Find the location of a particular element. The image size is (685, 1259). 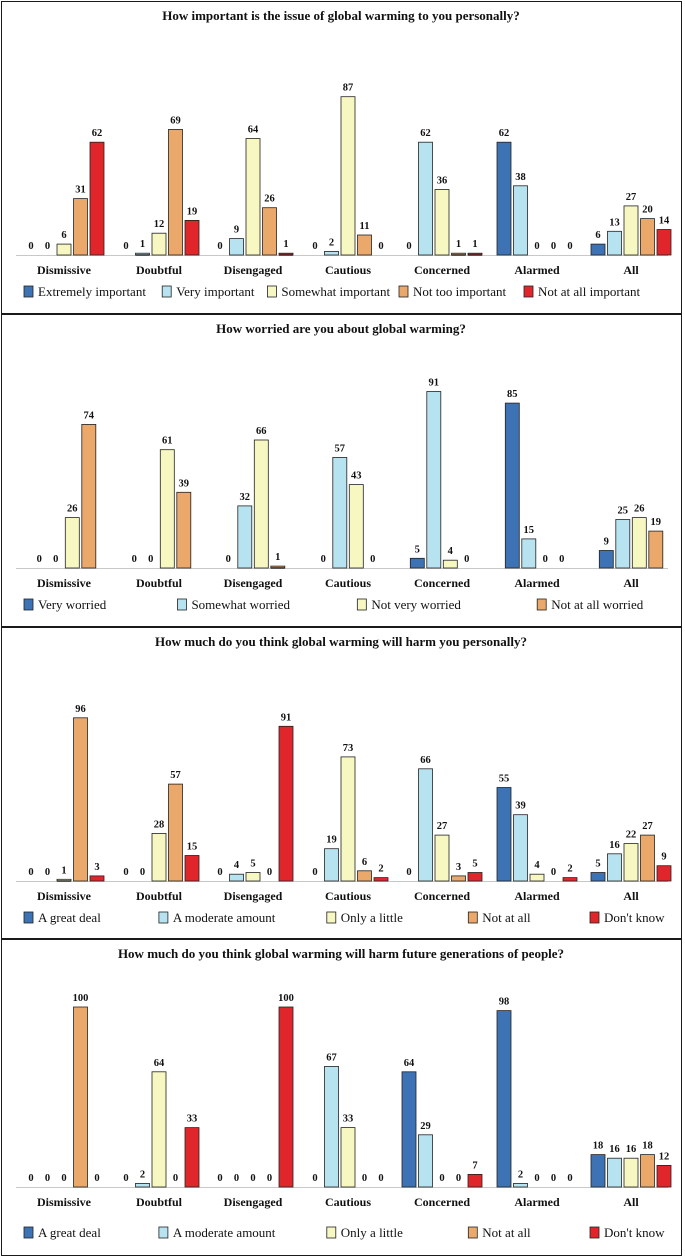

legend-swatch-very-worried is located at coordinates (28, 604).